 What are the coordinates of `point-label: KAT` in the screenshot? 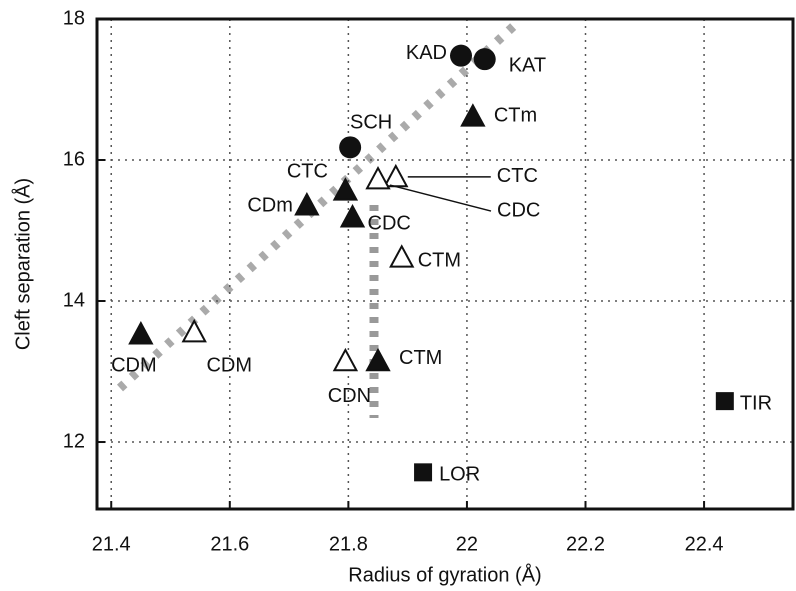 It's located at (527, 65).